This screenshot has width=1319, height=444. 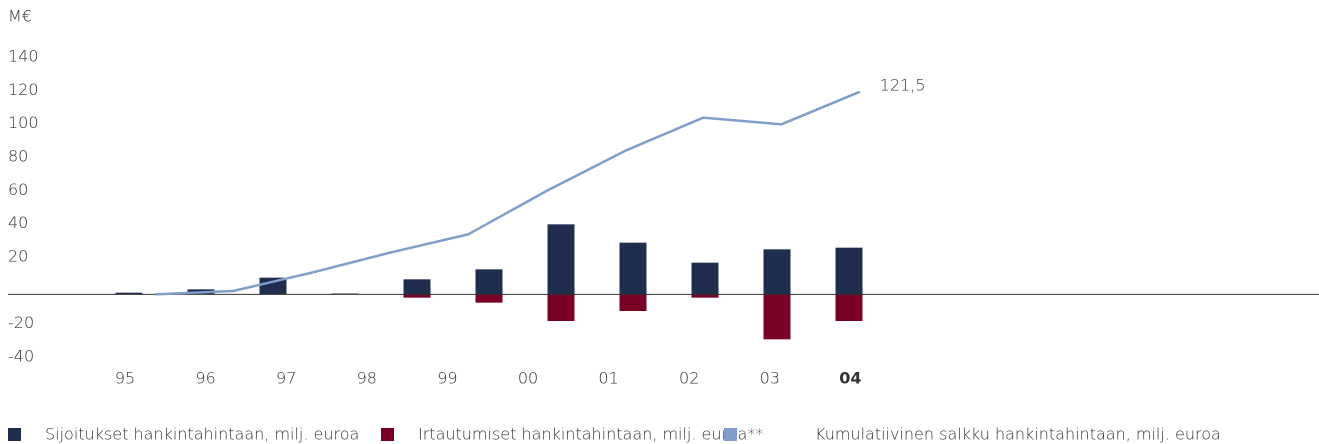 I want to click on y-tick-label: 60, so click(x=18, y=189).